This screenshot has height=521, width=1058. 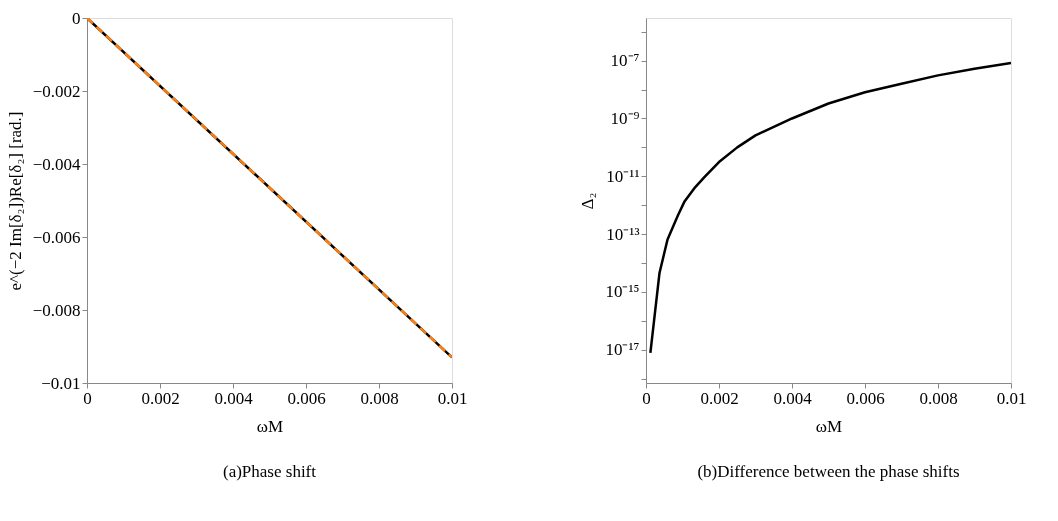 What do you see at coordinates (56, 310) in the screenshot?
I see `y-tick-label: −0.008` at bounding box center [56, 310].